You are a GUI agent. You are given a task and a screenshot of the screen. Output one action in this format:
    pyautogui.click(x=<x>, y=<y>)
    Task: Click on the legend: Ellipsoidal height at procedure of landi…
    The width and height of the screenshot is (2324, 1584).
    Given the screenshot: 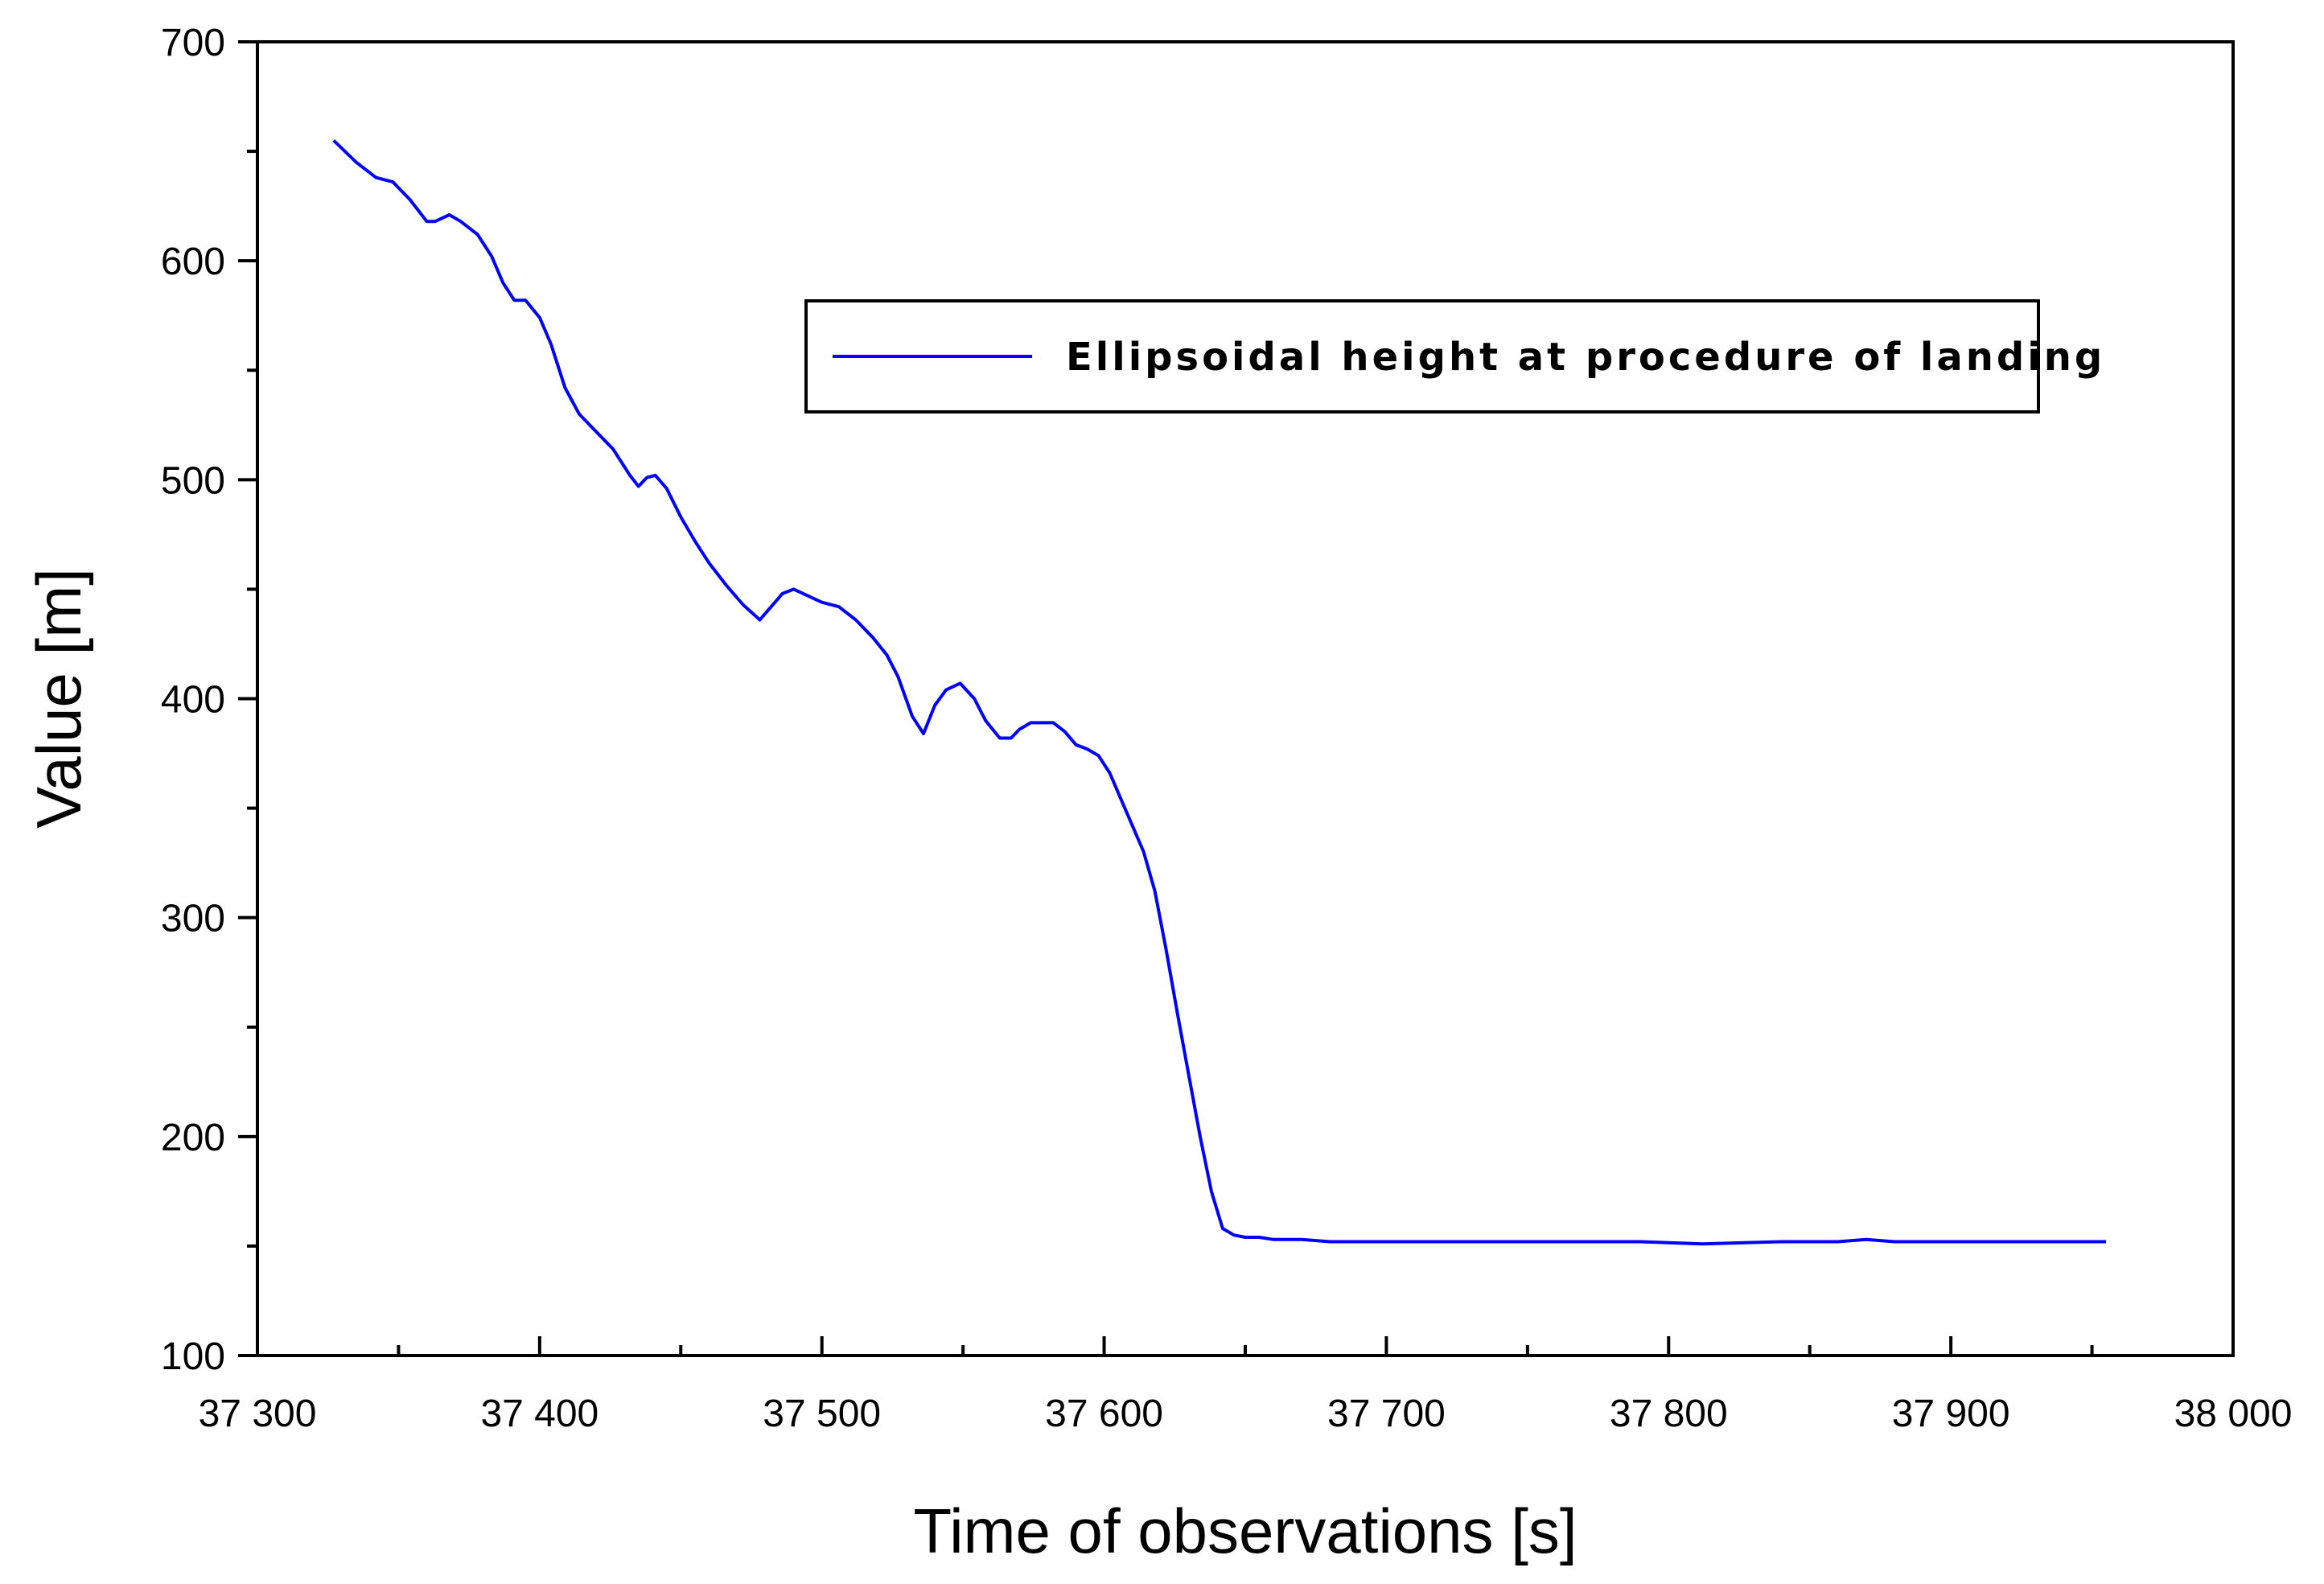 What is the action you would take?
    pyautogui.click(x=1454, y=356)
    